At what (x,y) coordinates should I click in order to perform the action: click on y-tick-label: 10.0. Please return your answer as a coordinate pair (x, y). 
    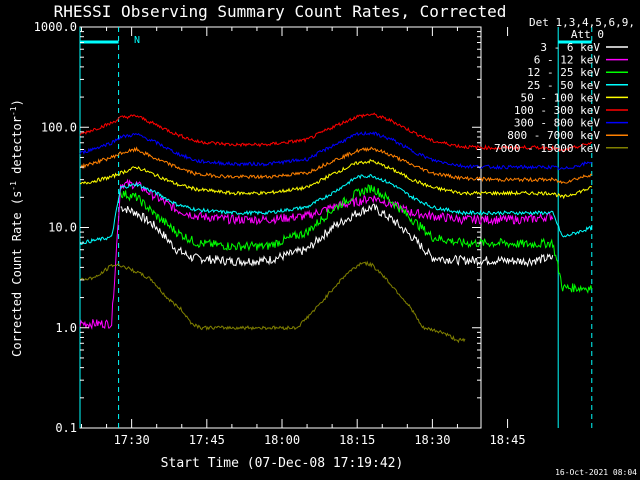
    Looking at the image, I should click on (62, 228).